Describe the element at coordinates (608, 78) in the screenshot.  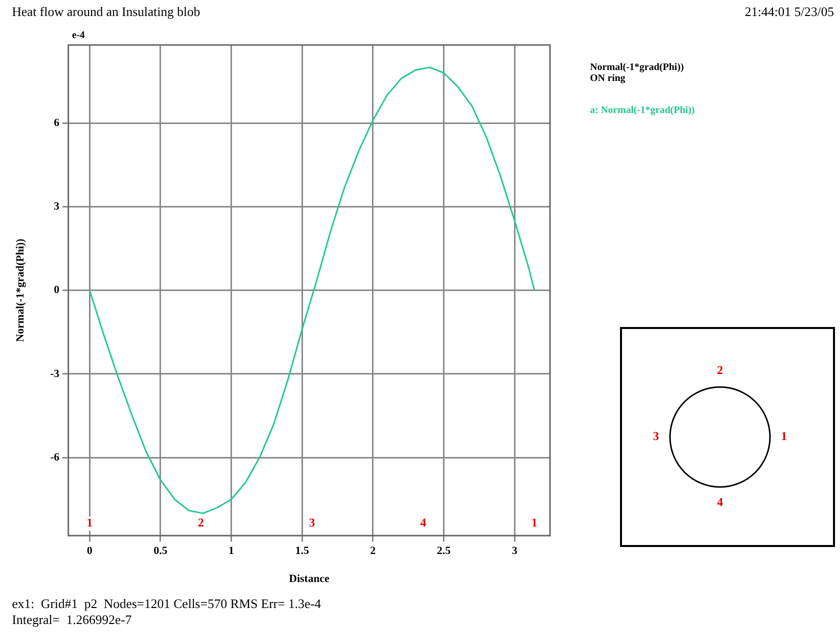
I see `text: ON ring` at that location.